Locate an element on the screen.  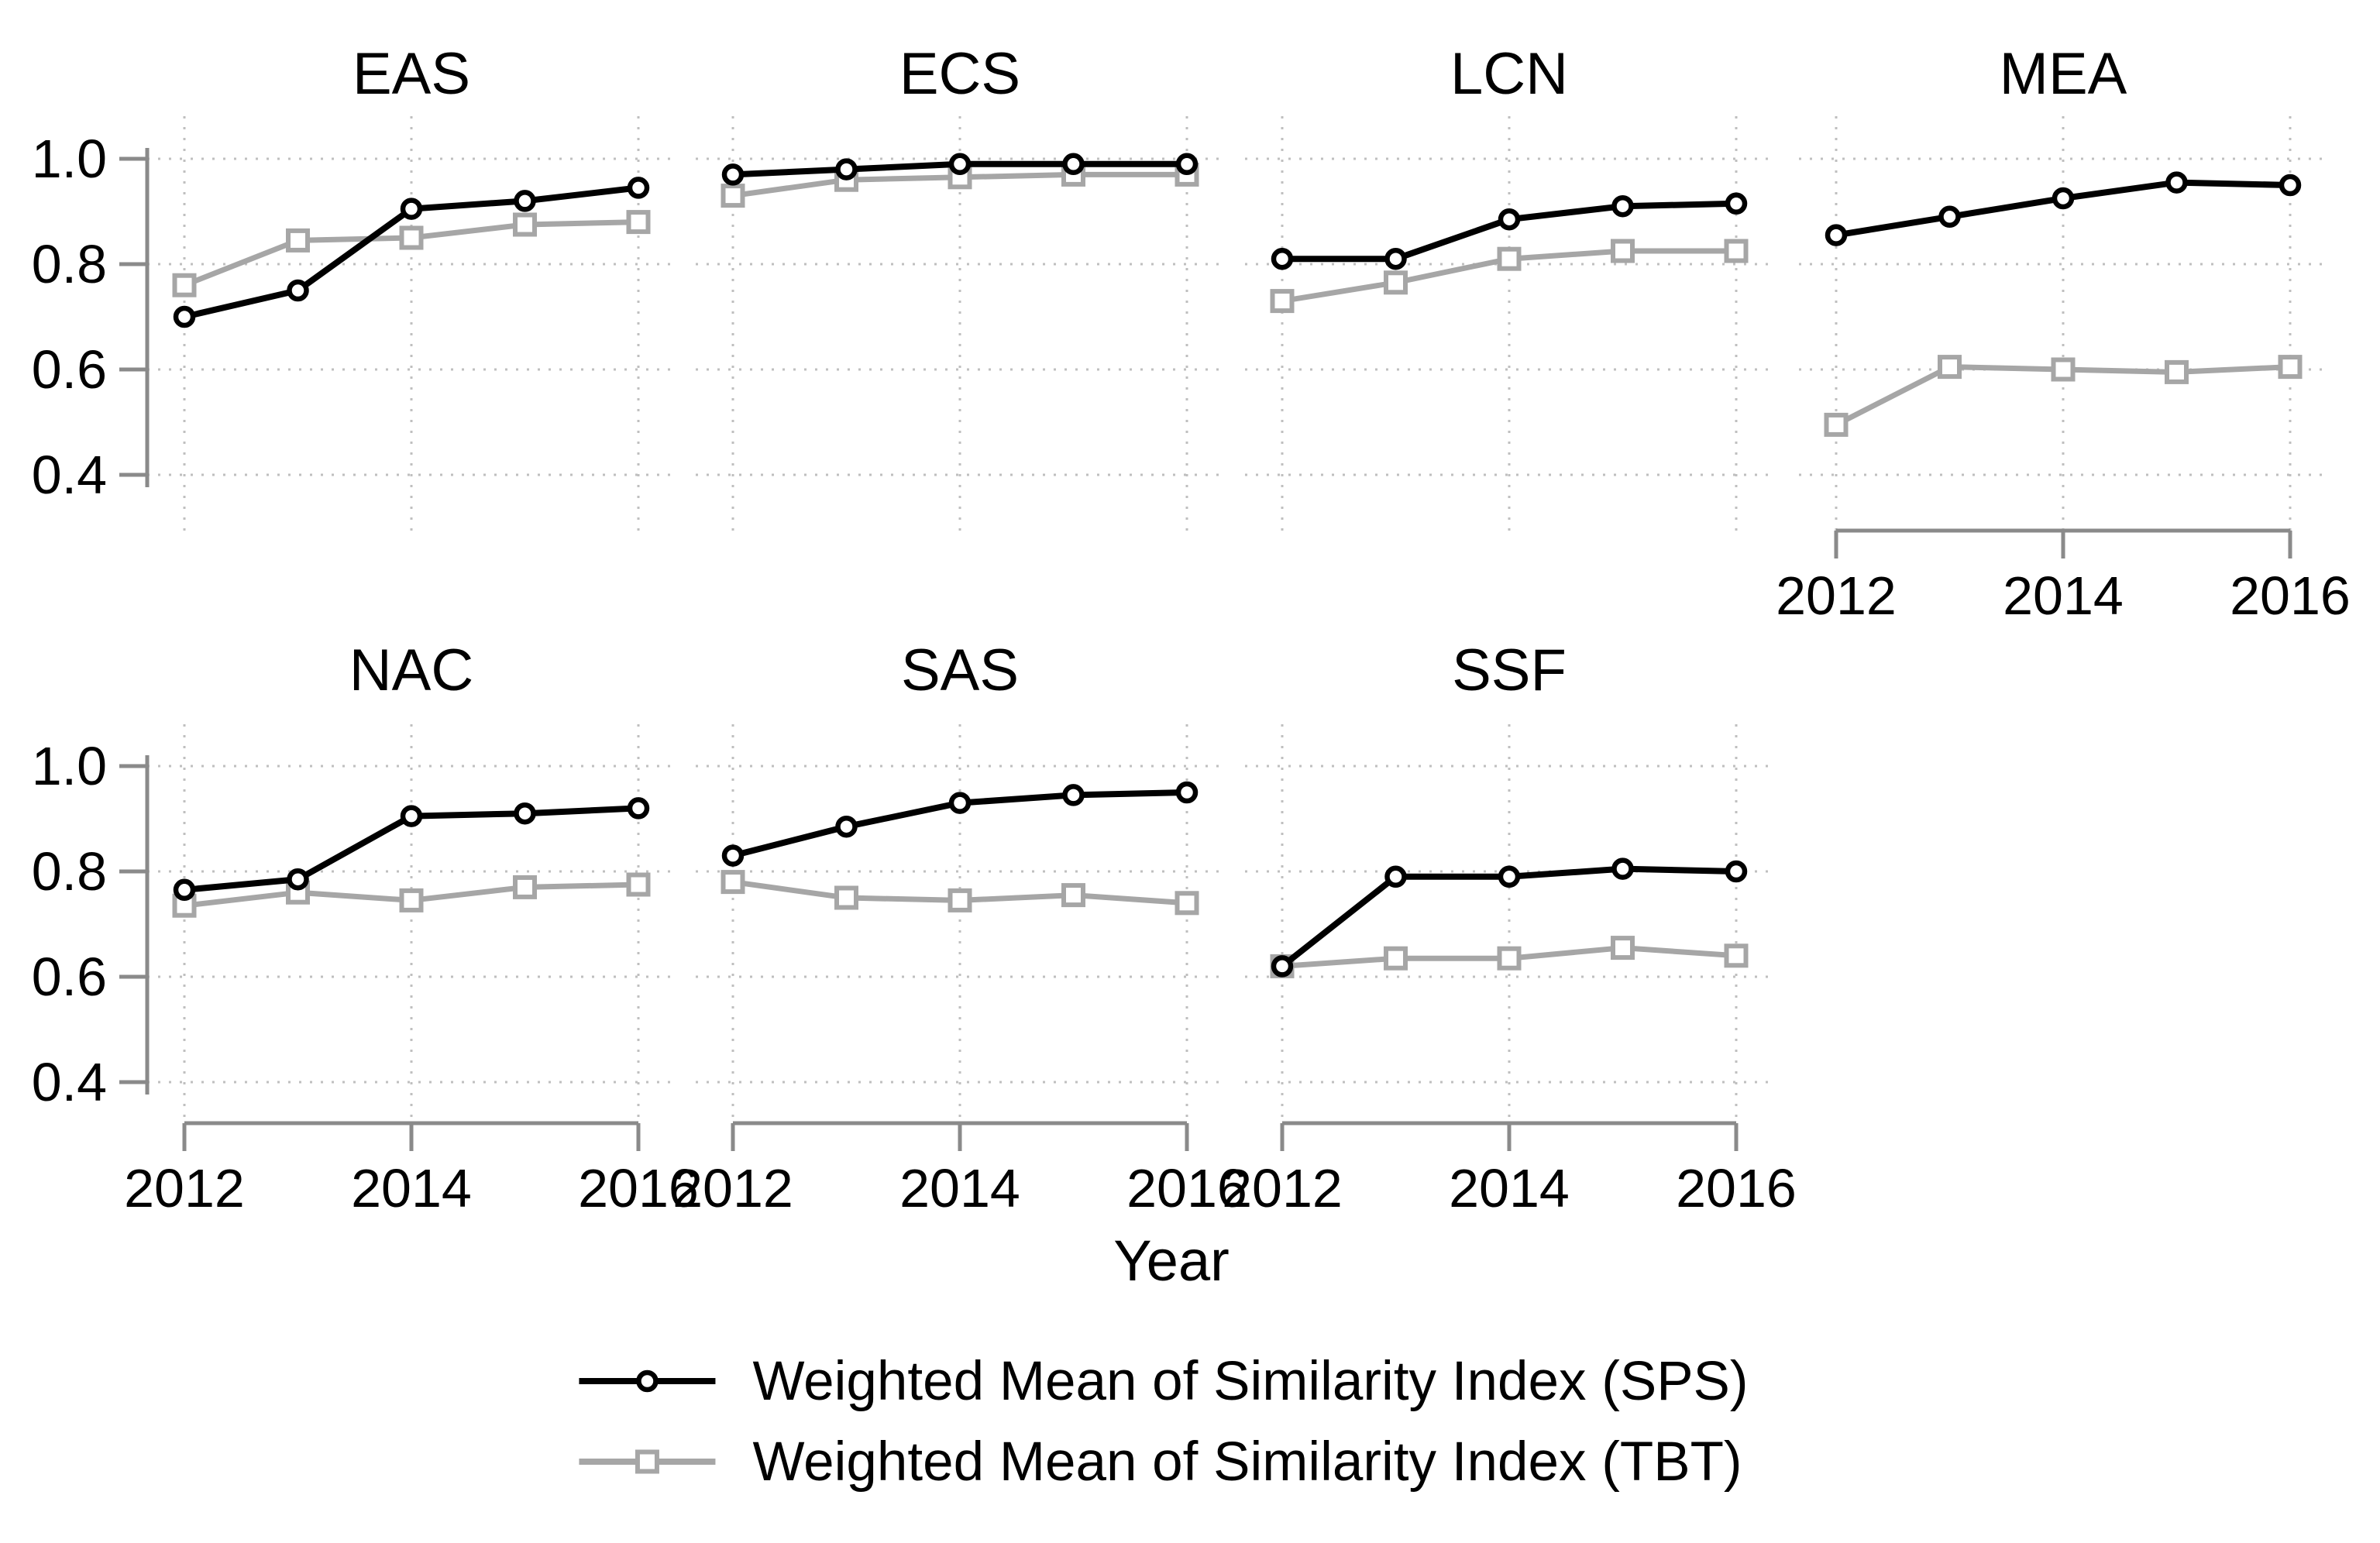
panel-nac: 1.0 0.8 0.6 0.4 2012 2014 2016 is located at coordinates (366, 971).